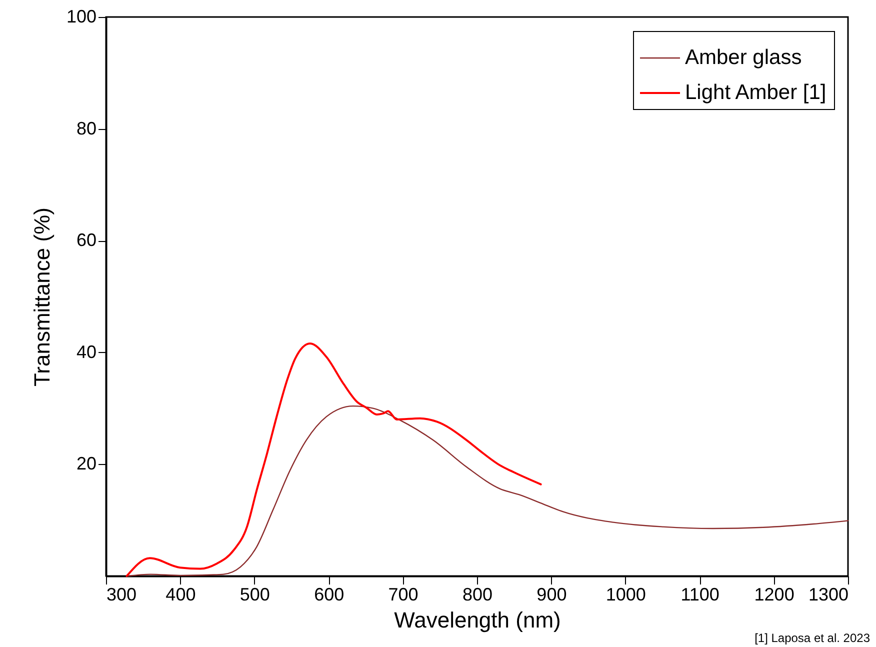 The height and width of the screenshot is (647, 876). What do you see at coordinates (755, 92) in the screenshot?
I see `legend-label: Light Amber [1]` at bounding box center [755, 92].